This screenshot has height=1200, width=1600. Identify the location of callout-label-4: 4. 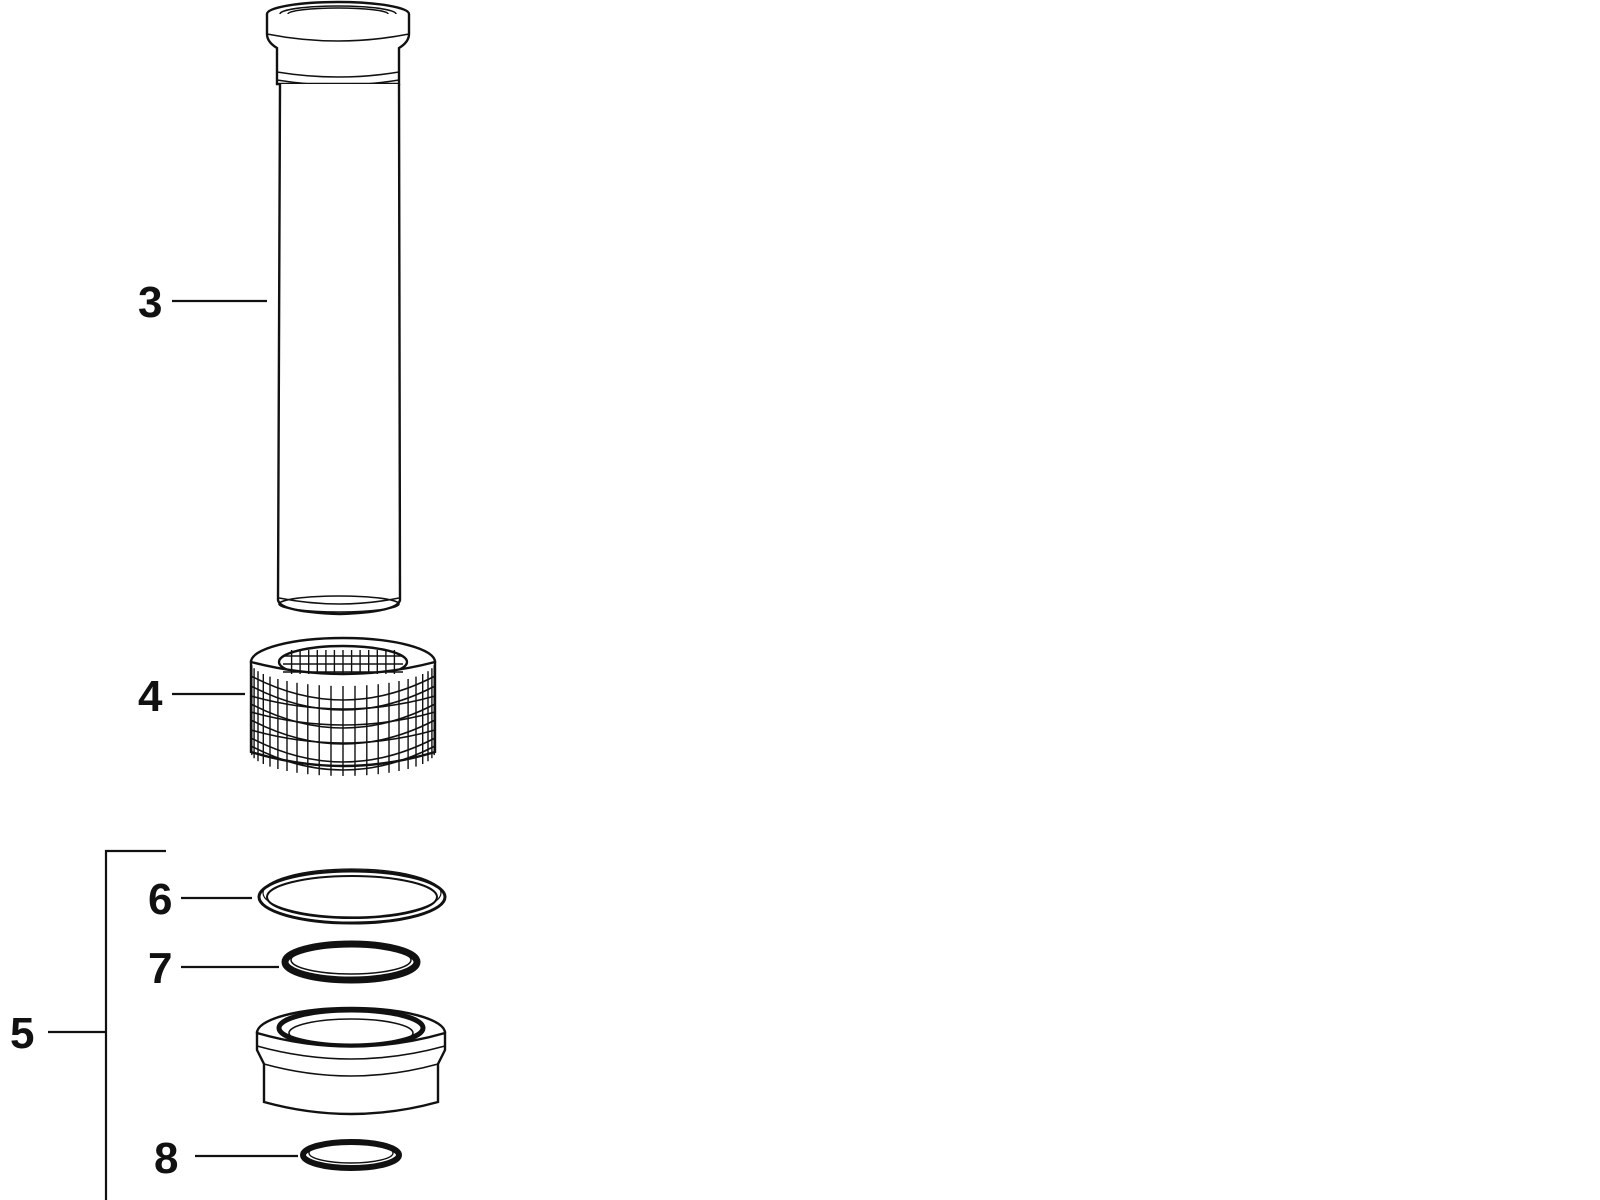
(150, 696).